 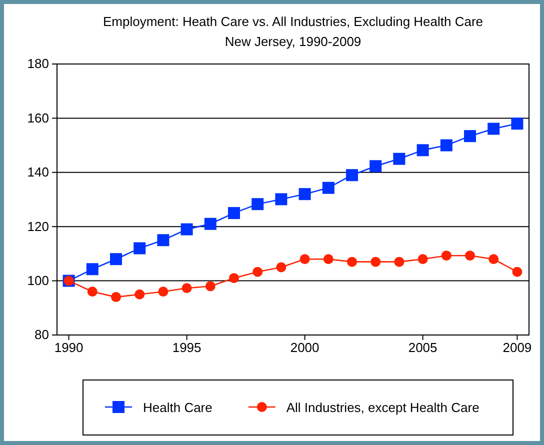 I want to click on x-tick-label: 2005, so click(x=423, y=348).